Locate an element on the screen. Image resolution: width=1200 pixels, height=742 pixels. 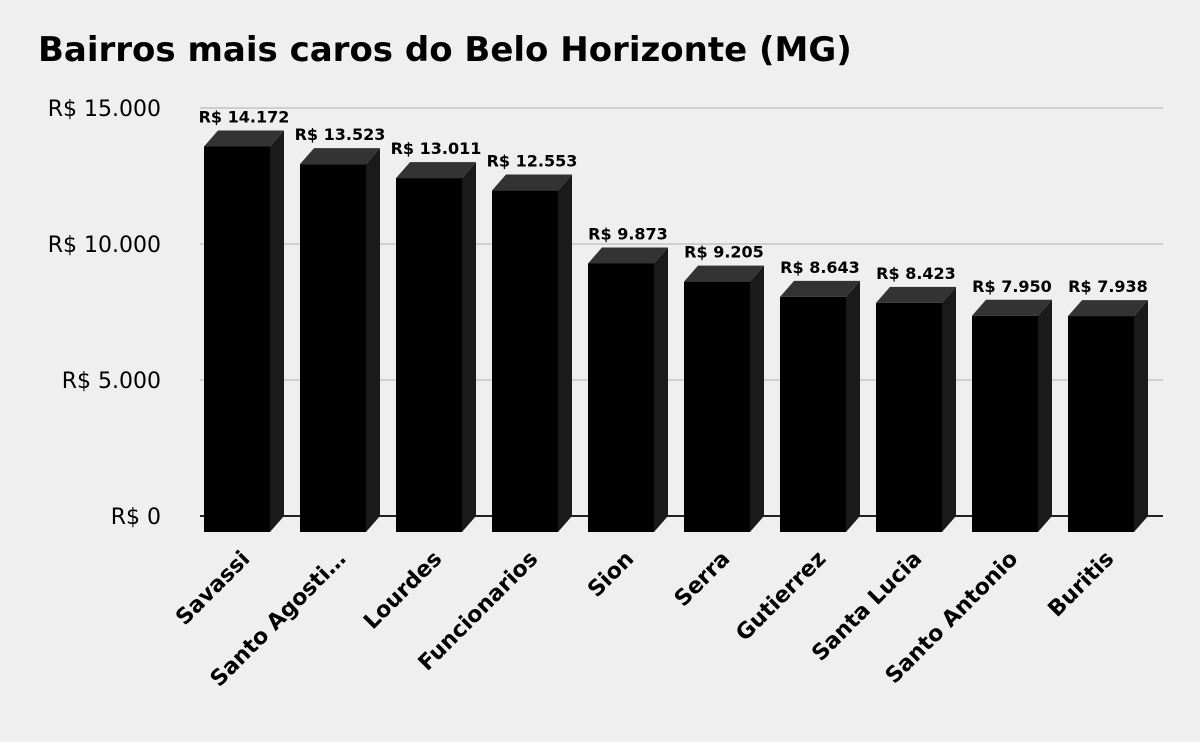
y-tick-label: R$ 0 is located at coordinates (136, 517).